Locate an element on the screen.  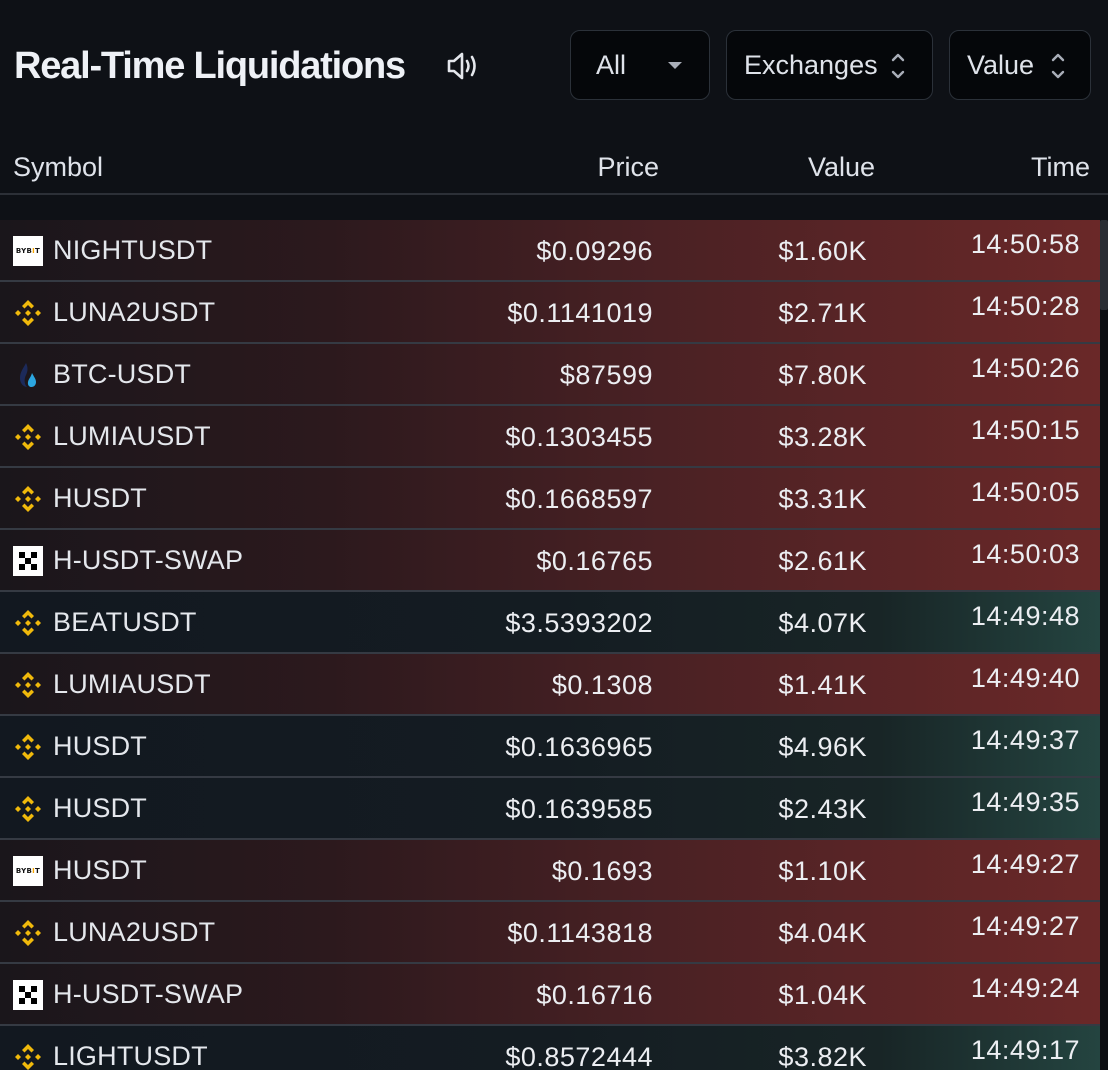
row-time: 14:49:17 is located at coordinates (1025, 1050).